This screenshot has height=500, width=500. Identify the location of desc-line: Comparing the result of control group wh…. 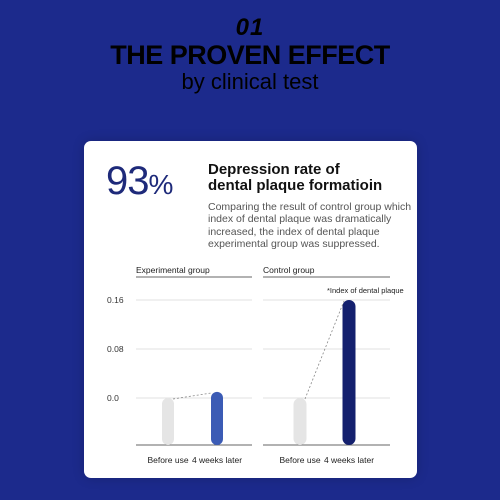
(310, 207).